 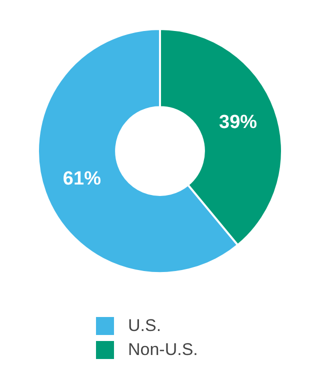 What do you see at coordinates (238, 123) in the screenshot?
I see `data-label: 39%` at bounding box center [238, 123].